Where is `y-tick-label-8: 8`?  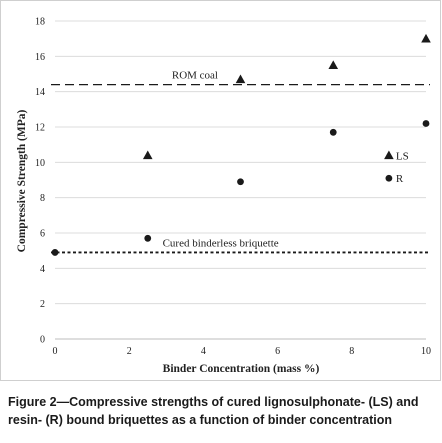 y-tick-label-8: 8 is located at coordinates (42, 198).